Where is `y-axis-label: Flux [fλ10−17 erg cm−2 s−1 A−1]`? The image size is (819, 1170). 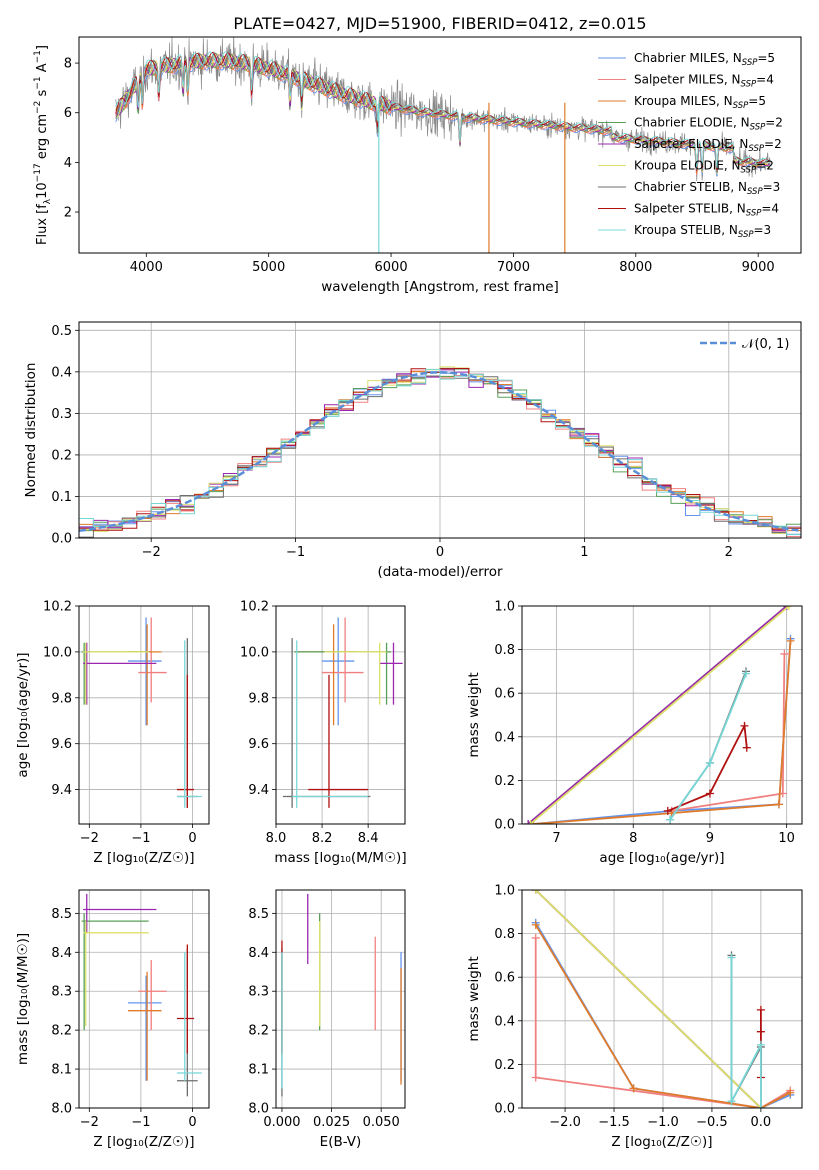
y-axis-label: Flux [fλ10−17 erg cm−2 s−1 A−1] is located at coordinates (43, 145).